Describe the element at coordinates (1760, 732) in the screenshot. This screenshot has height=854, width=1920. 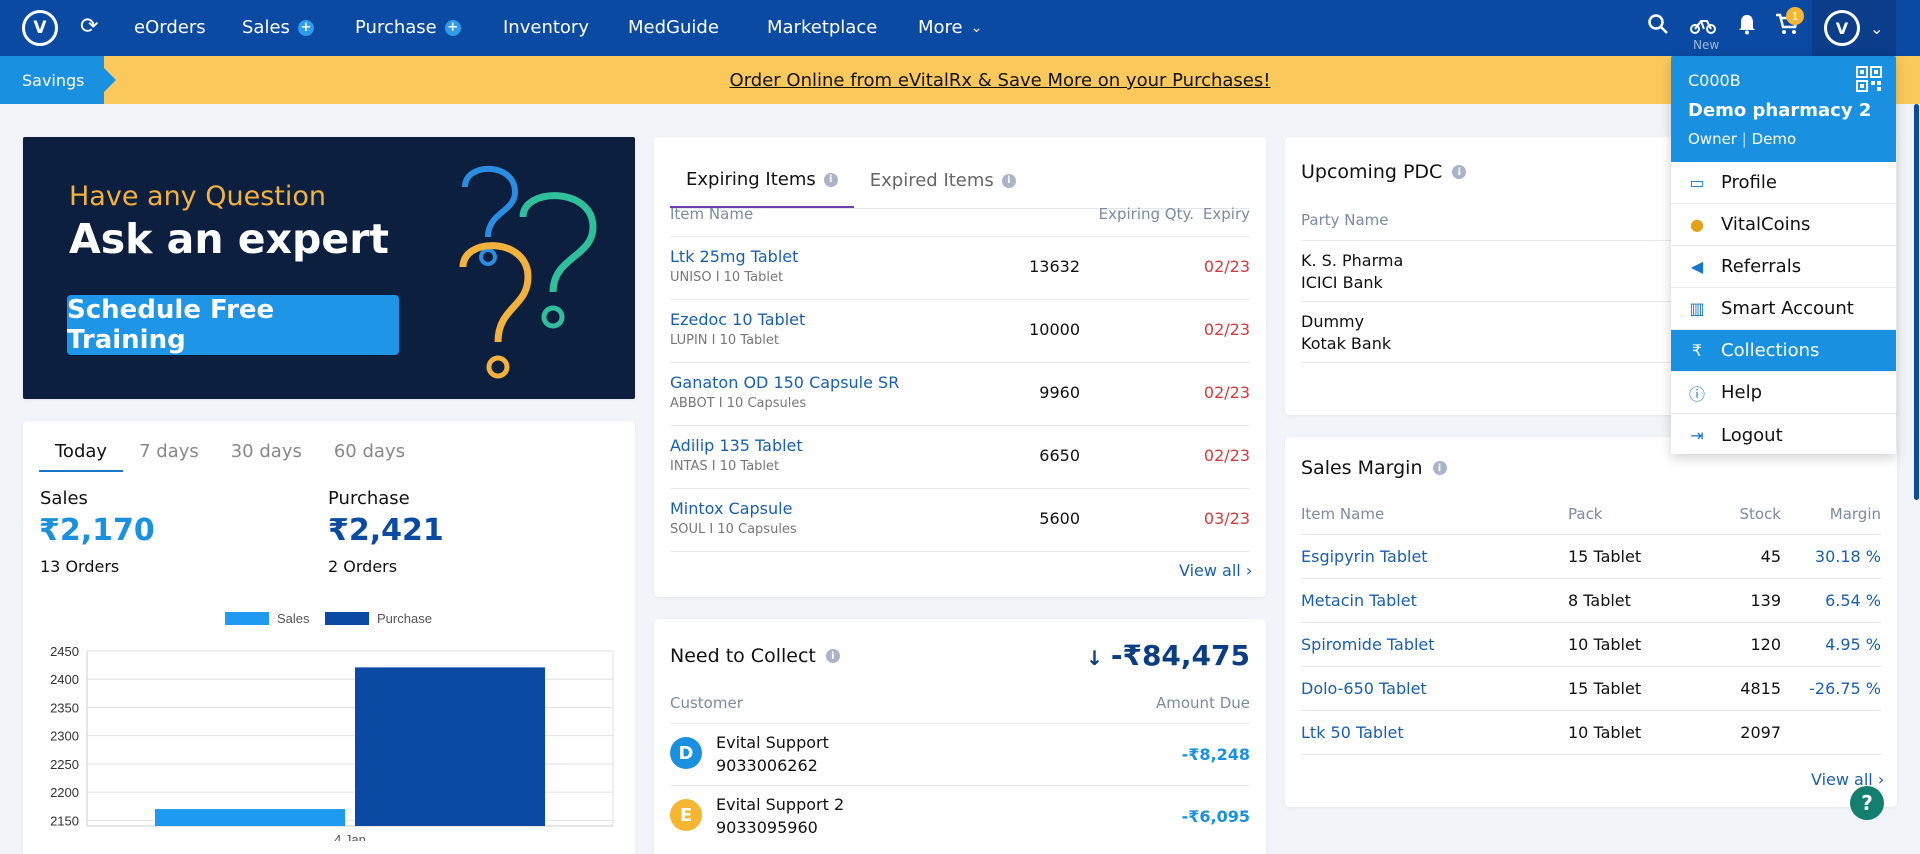
I see `margin-stock: 2097` at that location.